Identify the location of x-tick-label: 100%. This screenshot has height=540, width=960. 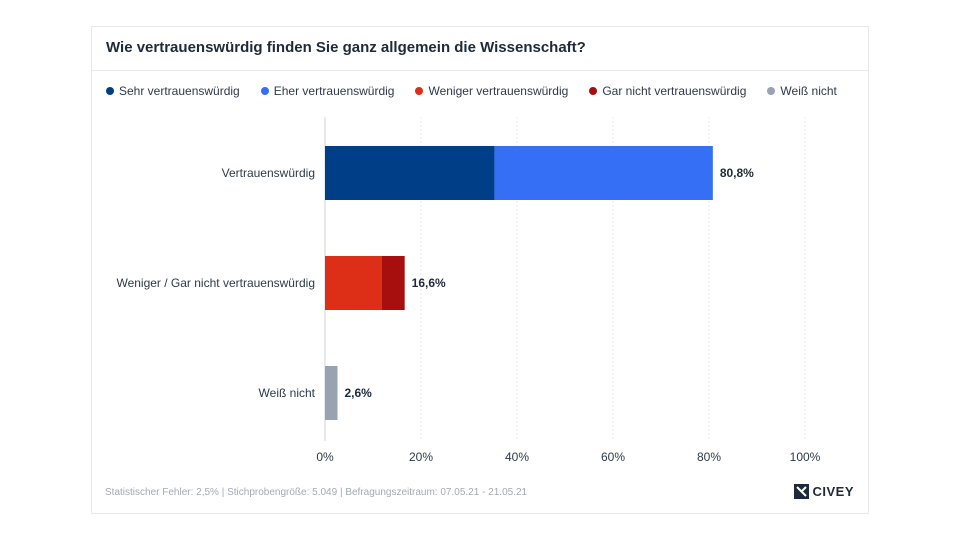
(805, 457).